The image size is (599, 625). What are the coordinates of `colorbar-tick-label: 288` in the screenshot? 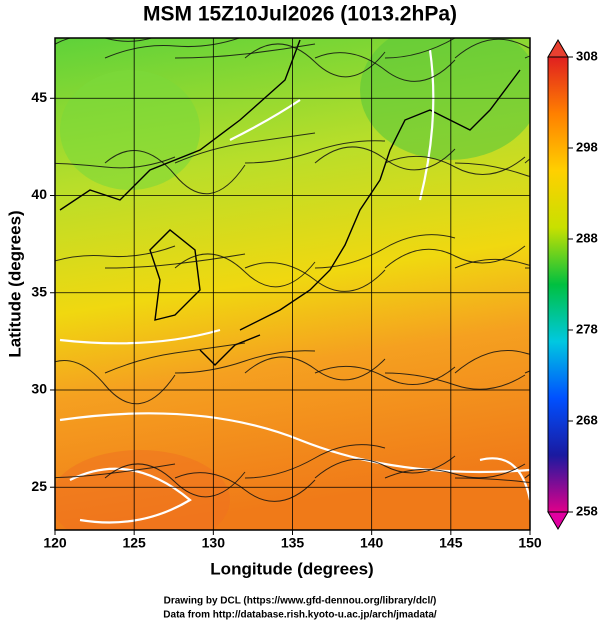 It's located at (587, 237).